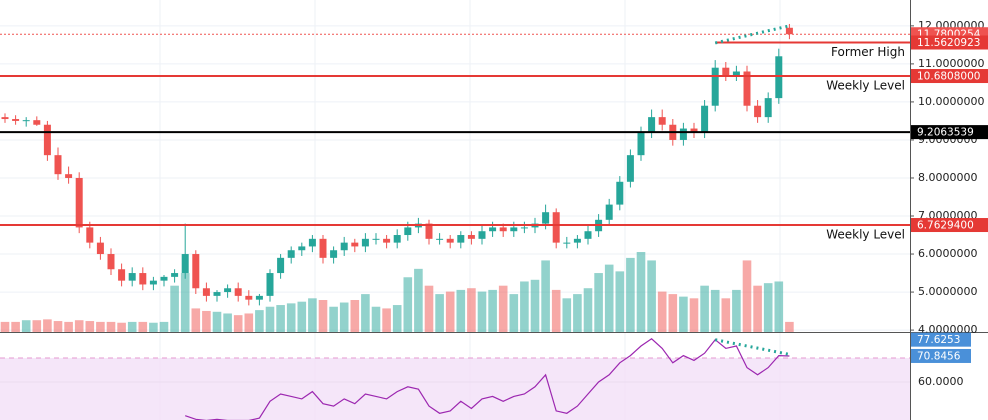  I want to click on y-tick-label: 11.0000000, so click(951, 63).